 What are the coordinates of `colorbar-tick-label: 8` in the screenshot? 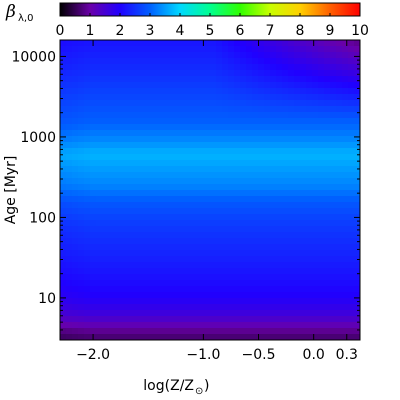 It's located at (300, 31).